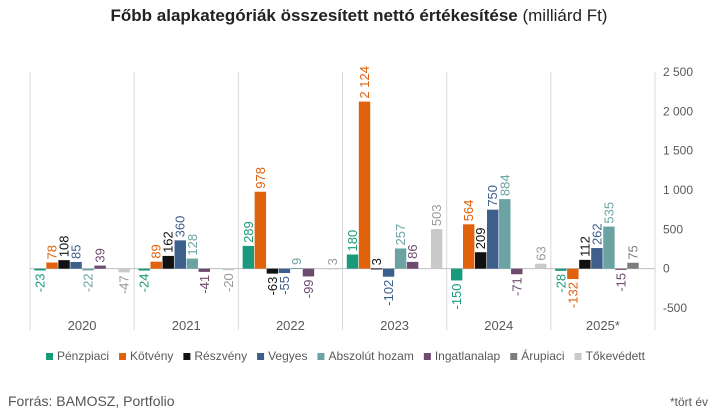 This screenshot has height=415, width=718. Describe the element at coordinates (678, 151) in the screenshot. I see `y-tick-label: 1 500` at that location.